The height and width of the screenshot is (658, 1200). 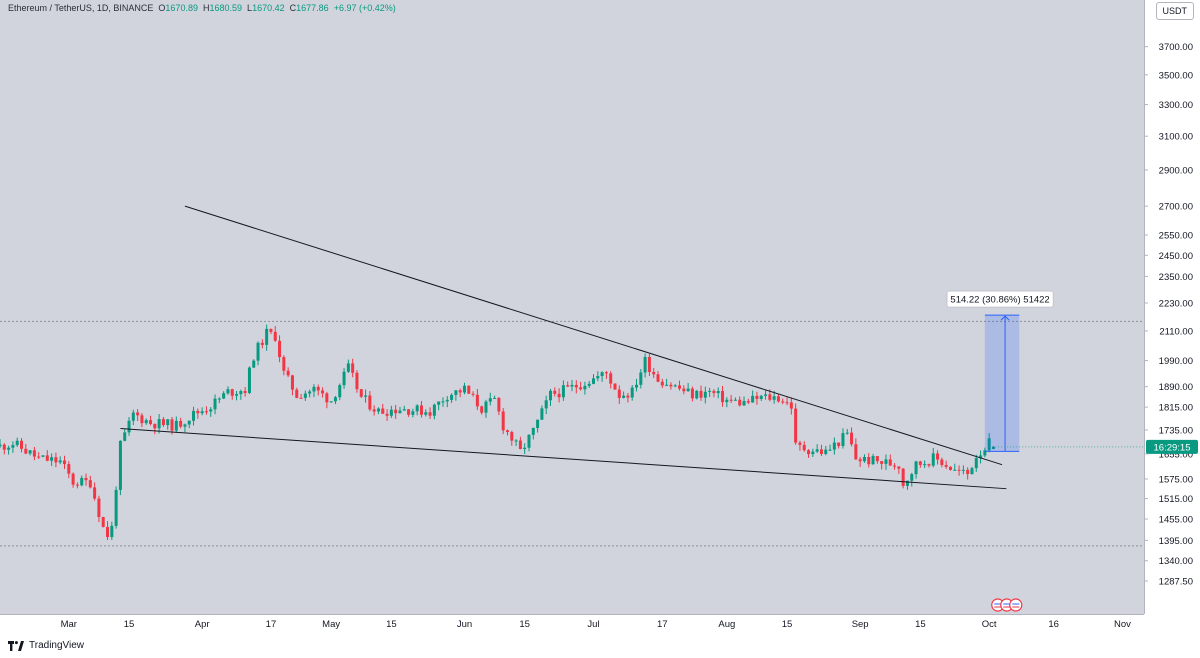 What do you see at coordinates (989, 624) in the screenshot?
I see `time-tick-label: Oct` at bounding box center [989, 624].